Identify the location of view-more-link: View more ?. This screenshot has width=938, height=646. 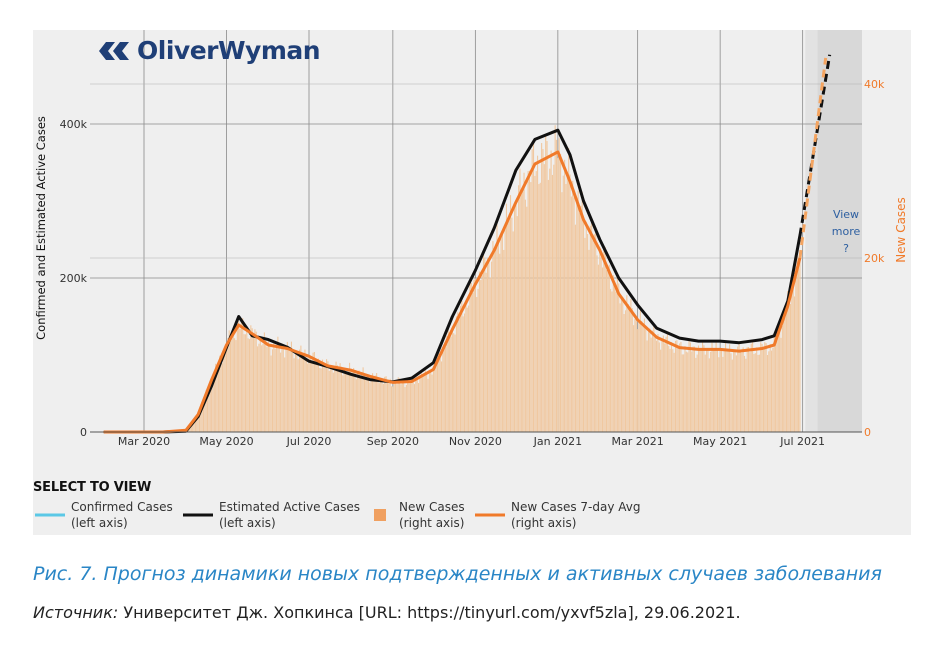
(846, 231).